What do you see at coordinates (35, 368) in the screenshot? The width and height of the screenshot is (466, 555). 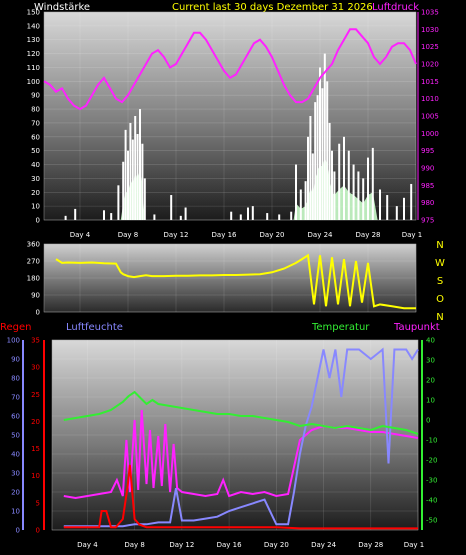 I see `rain-y-tick-label: 30` at bounding box center [35, 368].